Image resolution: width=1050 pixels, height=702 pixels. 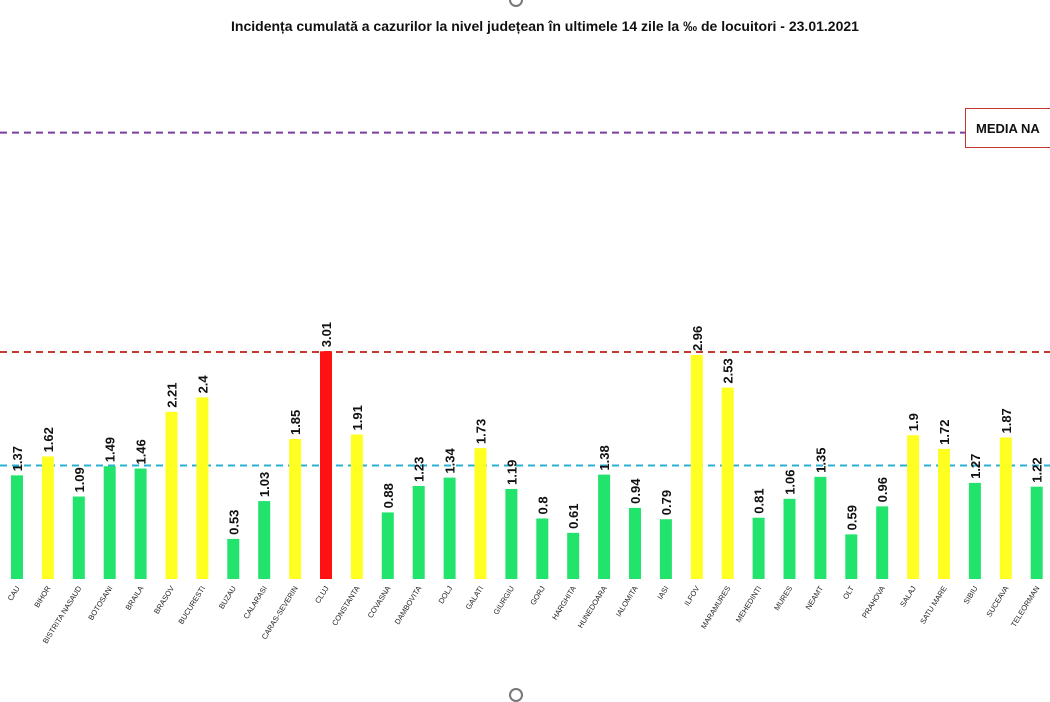 I want to click on value-label: 1.72, so click(x=944, y=432).